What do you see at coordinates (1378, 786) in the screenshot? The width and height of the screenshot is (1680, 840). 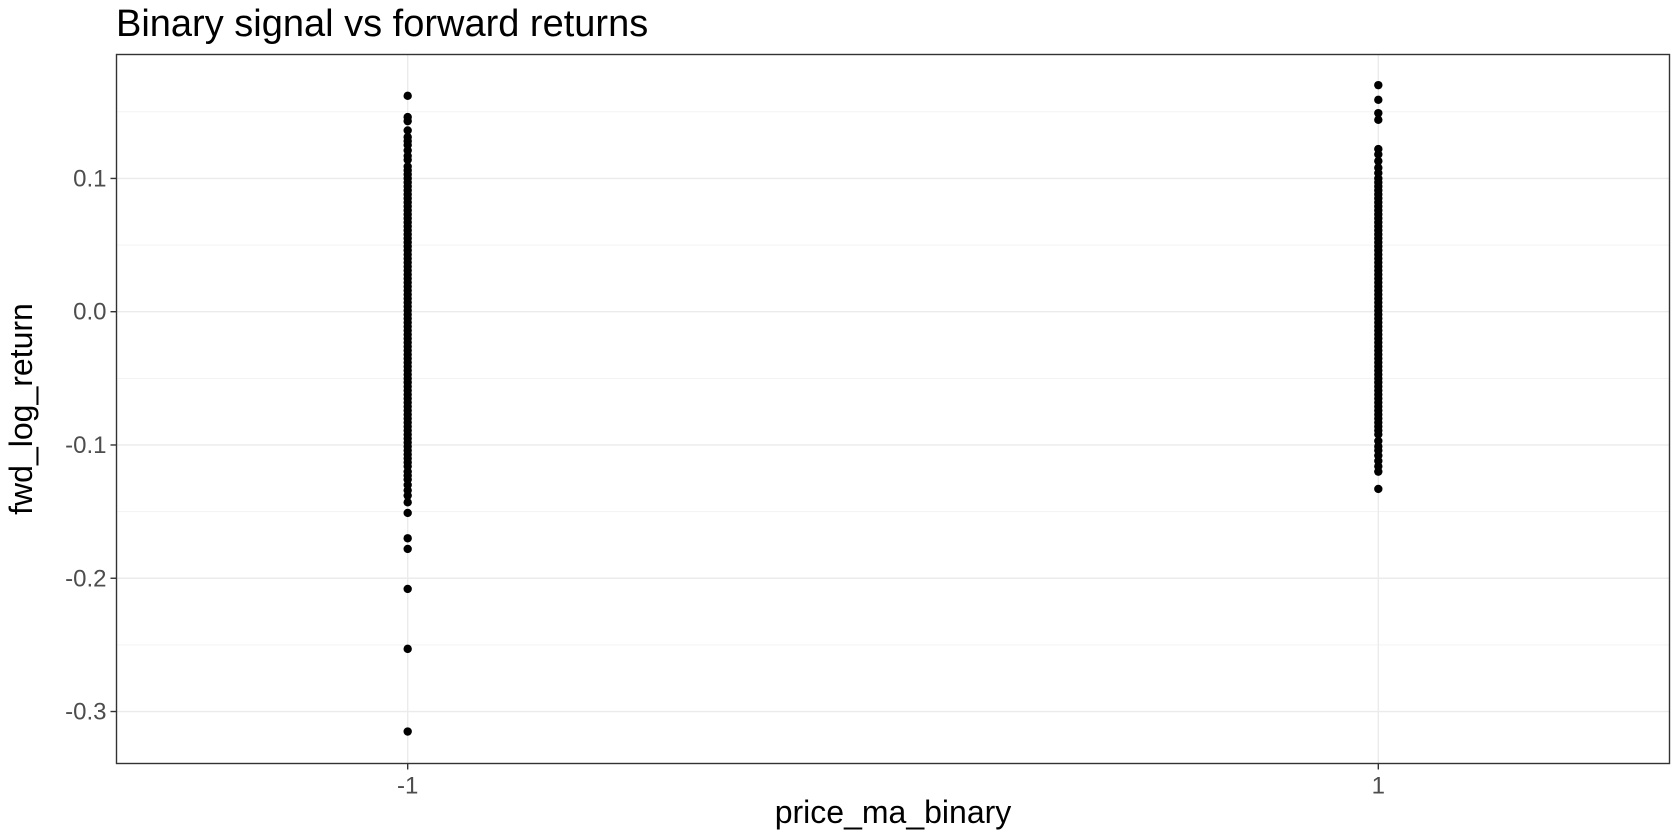 I see `x-tick-label: 1` at bounding box center [1378, 786].